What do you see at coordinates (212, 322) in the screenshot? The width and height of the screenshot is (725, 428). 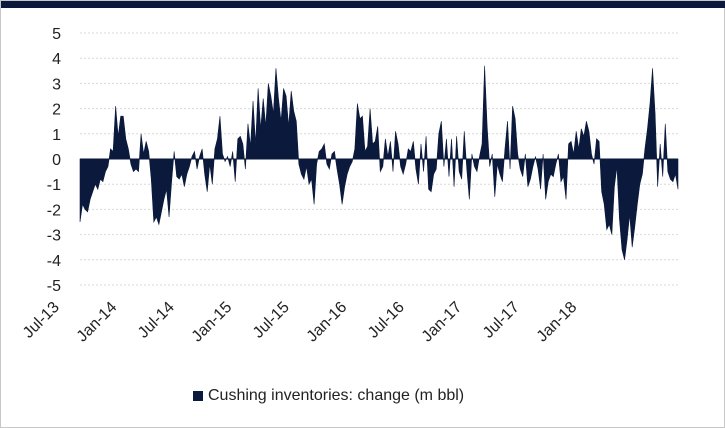 I see `x-tick-label: Jan-15` at bounding box center [212, 322].